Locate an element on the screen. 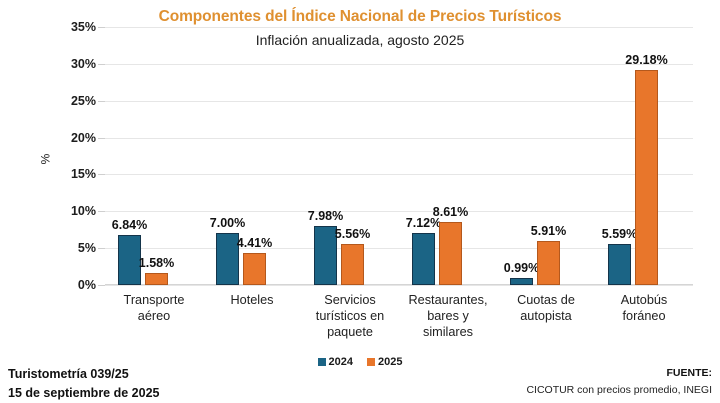 Image resolution: width=720 pixels, height=403 pixels. bar-value-label: 5.56% is located at coordinates (352, 234).